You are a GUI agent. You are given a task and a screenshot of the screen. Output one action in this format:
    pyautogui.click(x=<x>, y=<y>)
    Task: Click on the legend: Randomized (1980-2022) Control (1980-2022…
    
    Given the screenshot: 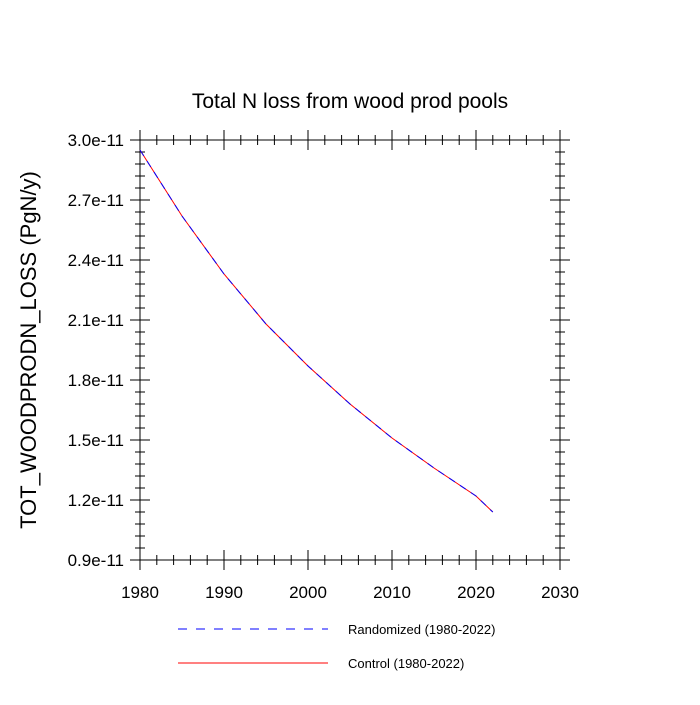 What is the action you would take?
    pyautogui.click(x=336, y=646)
    